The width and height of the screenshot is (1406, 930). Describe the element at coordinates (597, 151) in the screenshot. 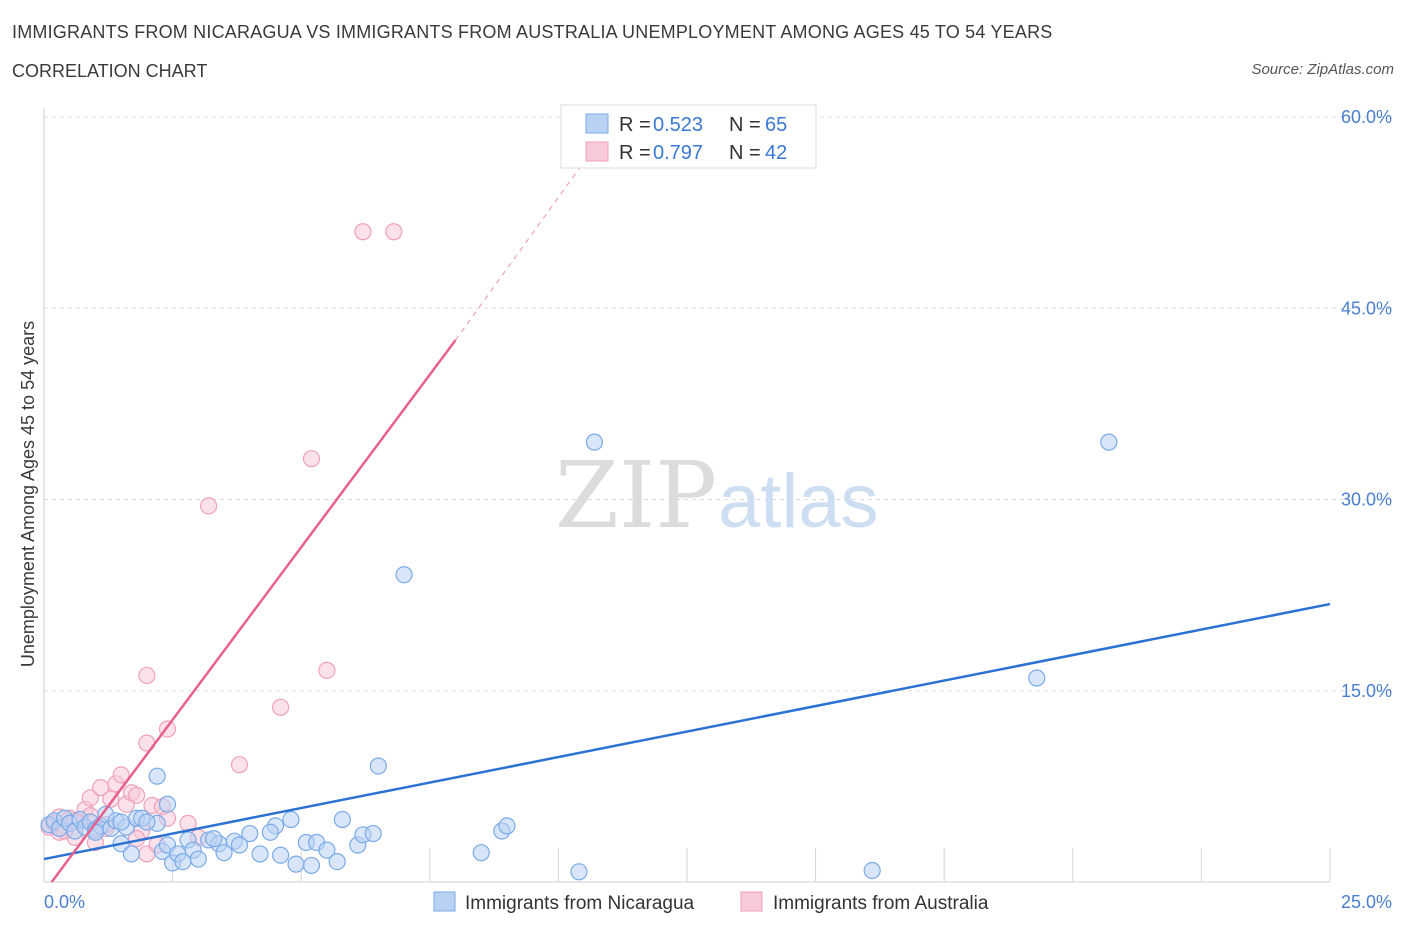

I see `legend-swatch-australia` at that location.